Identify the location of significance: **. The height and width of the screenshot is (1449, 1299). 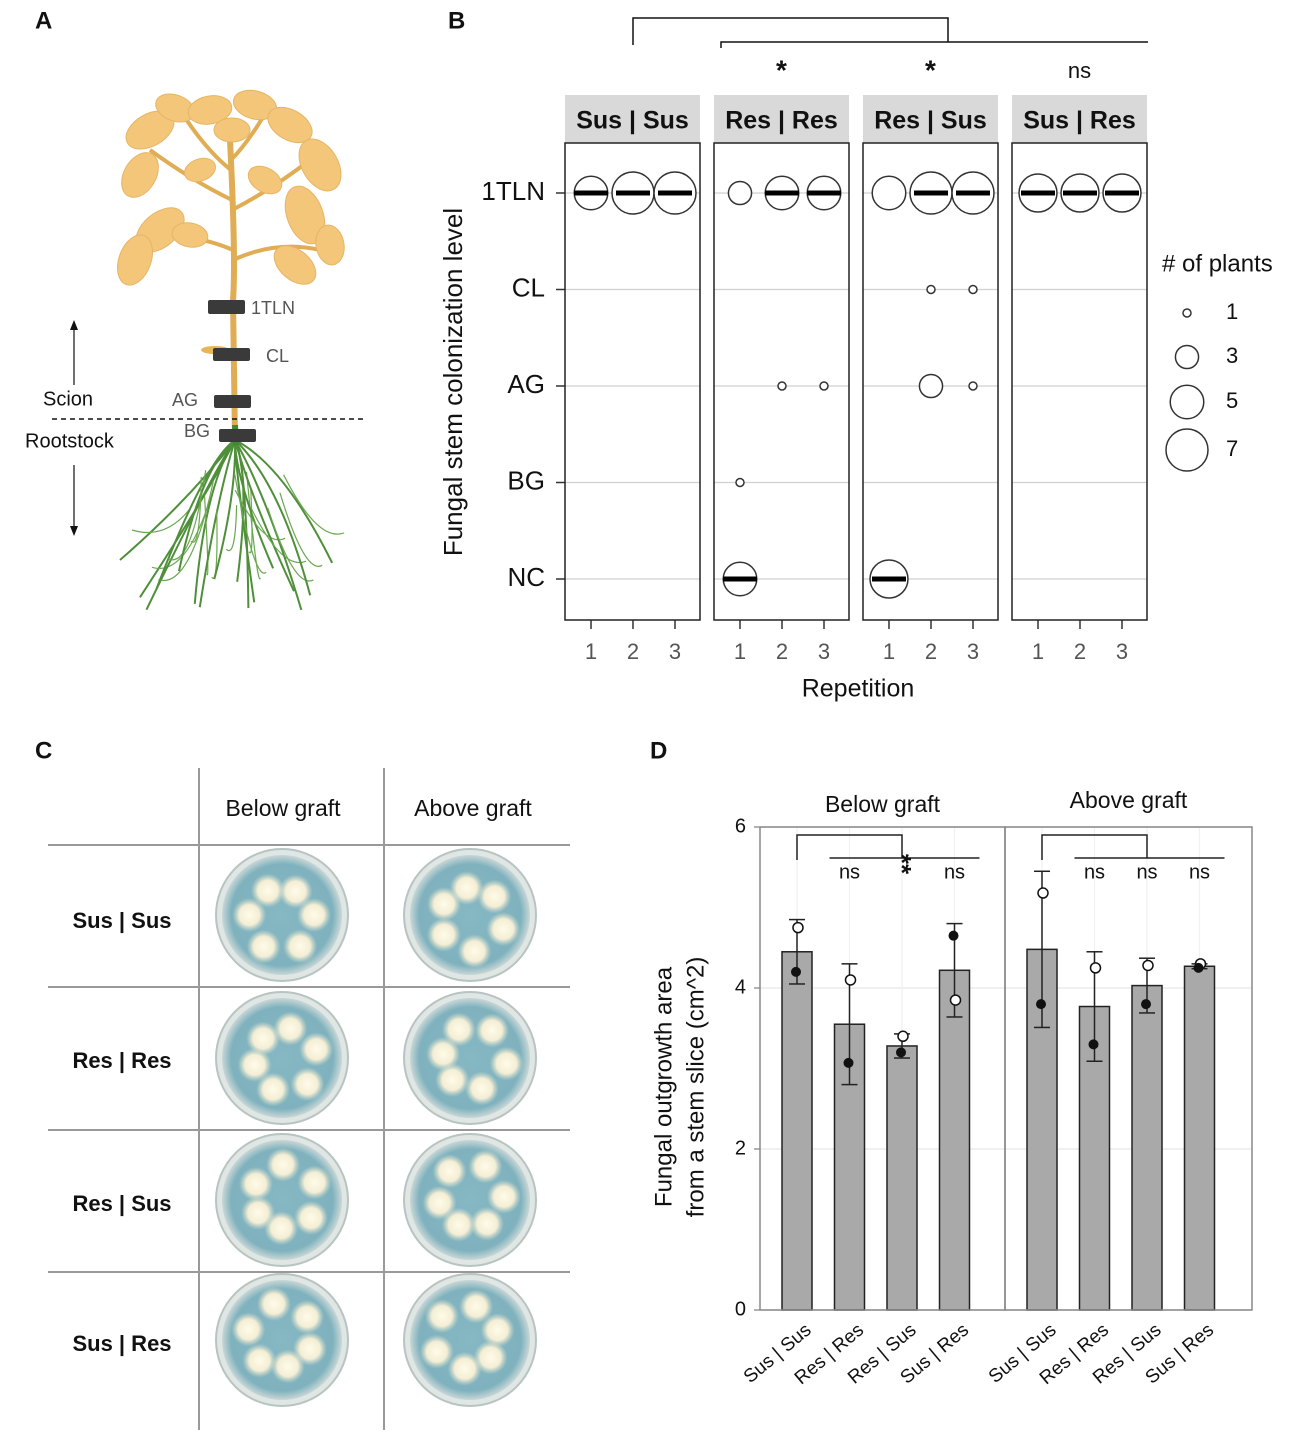
(902, 864).